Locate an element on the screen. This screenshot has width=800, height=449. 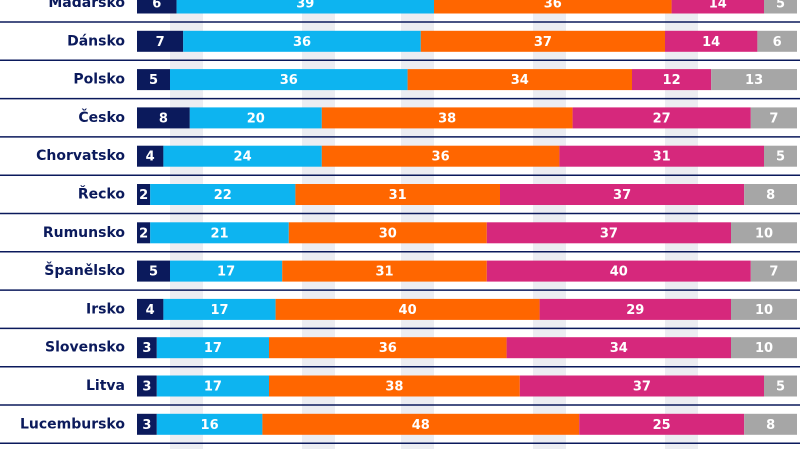
category-label: Chorvatsko is located at coordinates (80, 156).